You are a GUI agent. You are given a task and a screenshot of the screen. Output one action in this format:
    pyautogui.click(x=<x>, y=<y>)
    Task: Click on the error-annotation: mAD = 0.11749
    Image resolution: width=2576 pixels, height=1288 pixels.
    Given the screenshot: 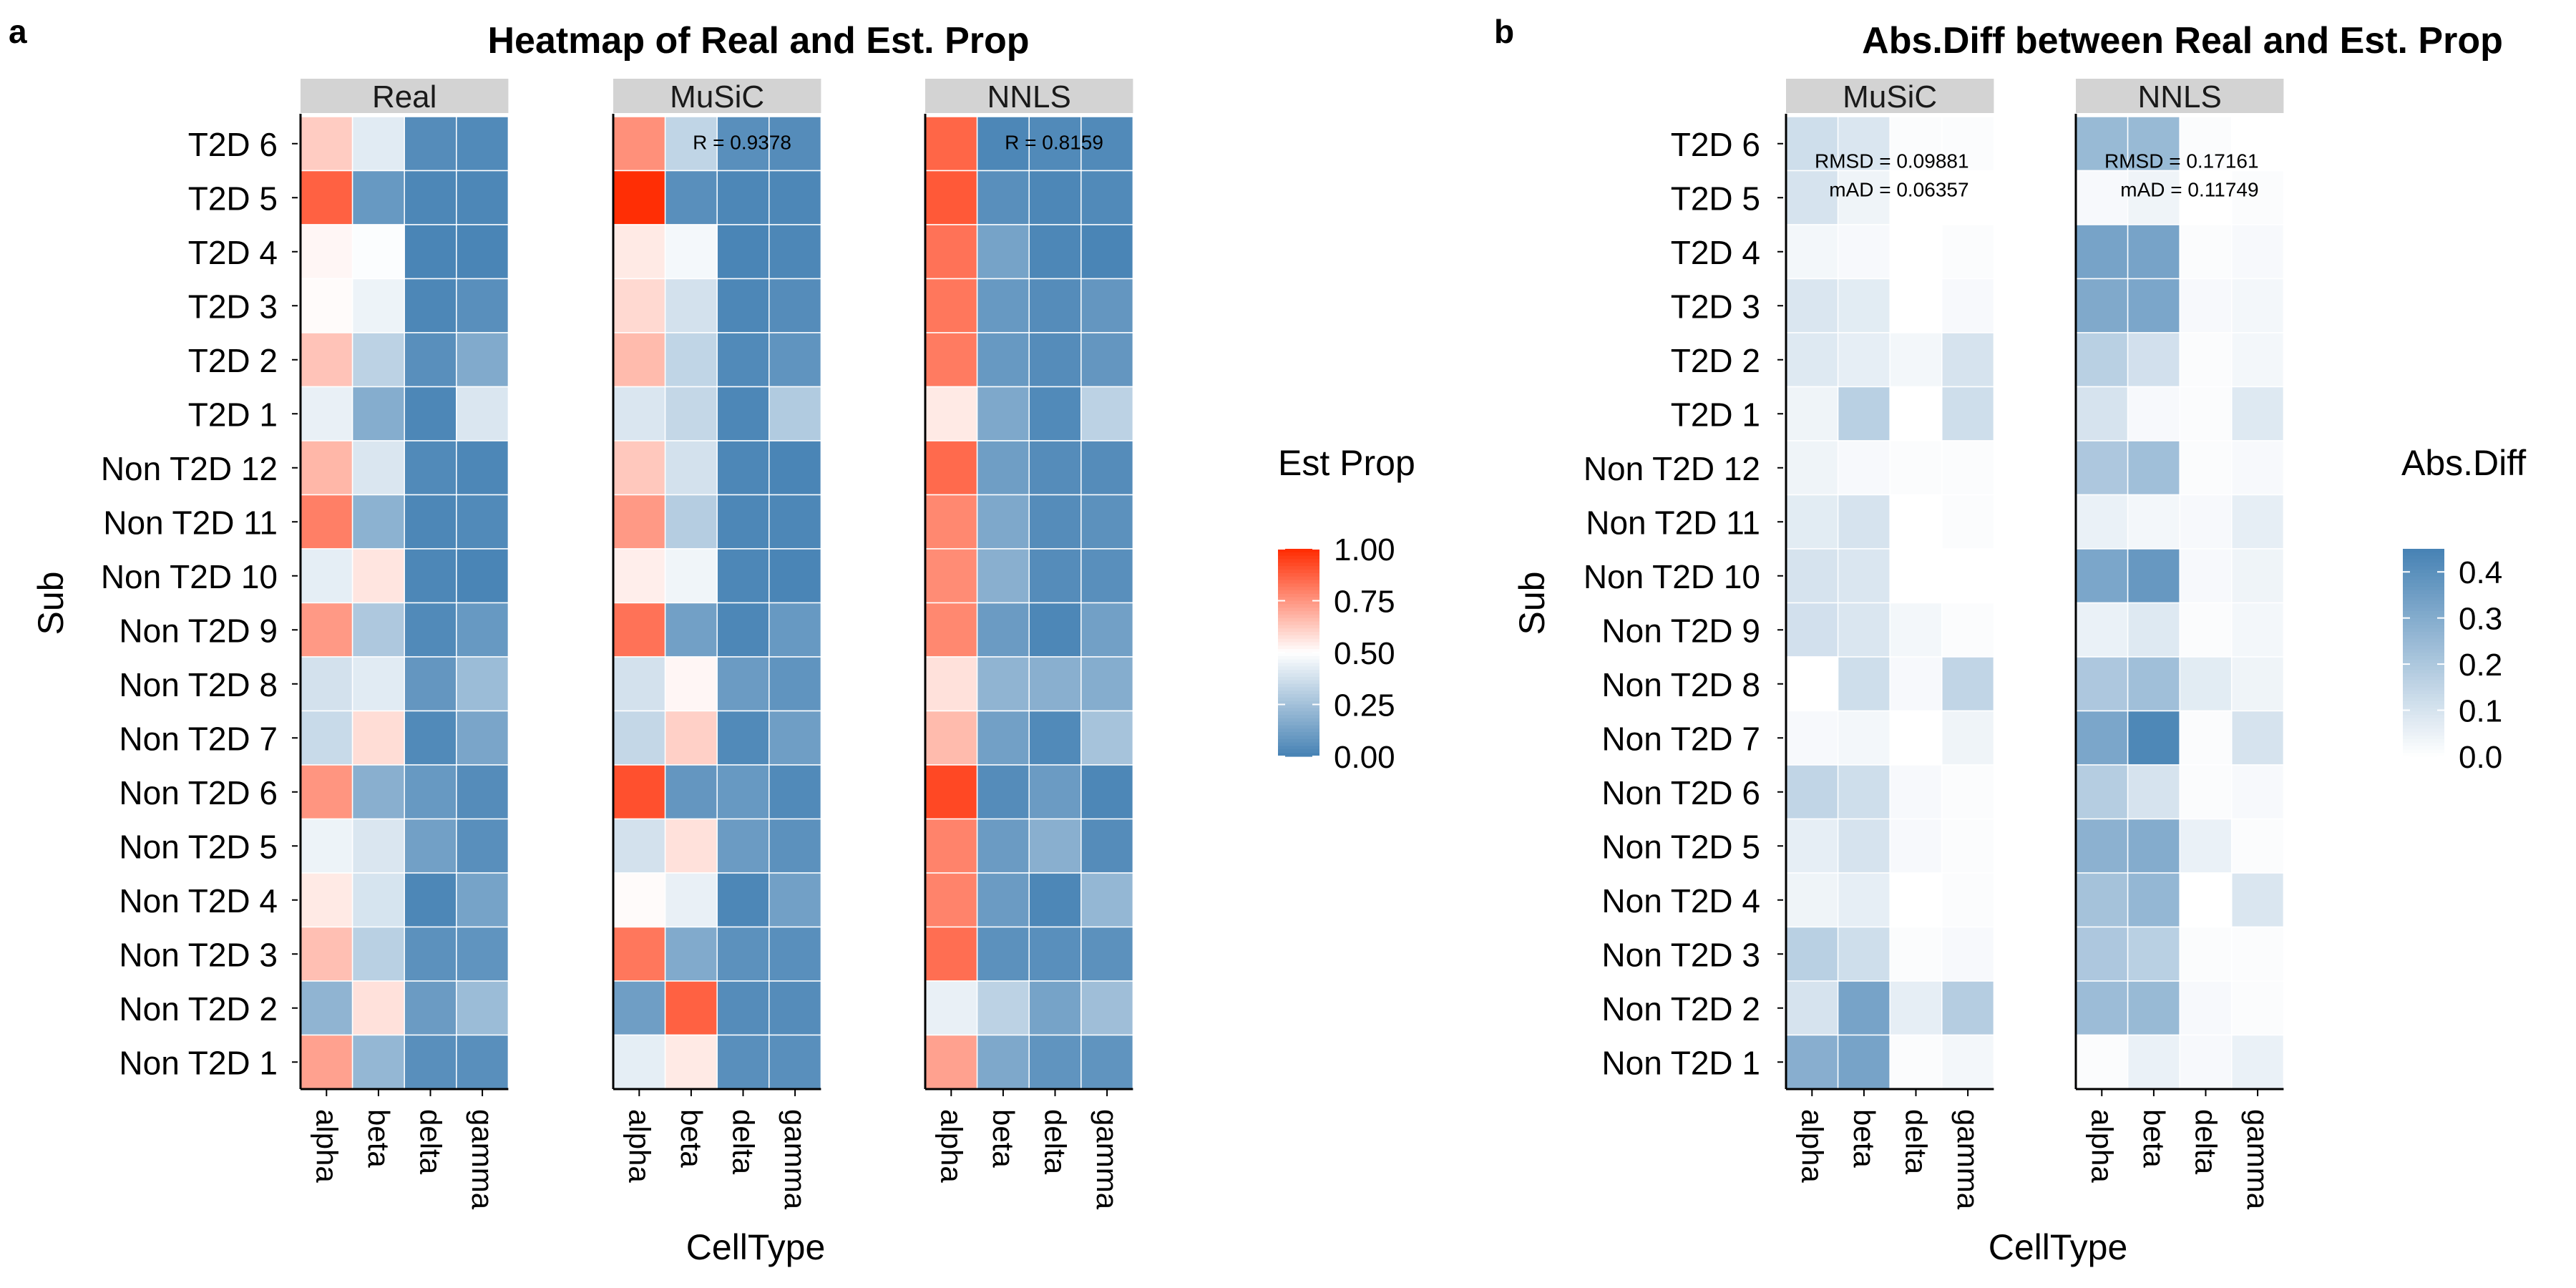 What is the action you would take?
    pyautogui.click(x=2189, y=190)
    